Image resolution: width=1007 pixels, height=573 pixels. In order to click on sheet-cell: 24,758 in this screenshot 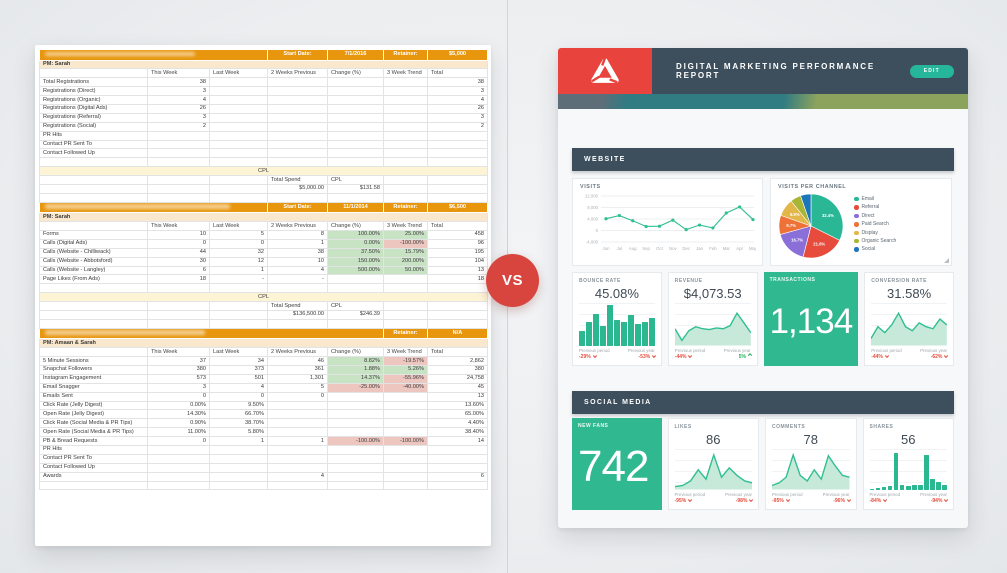, I will do `click(457, 378)`.